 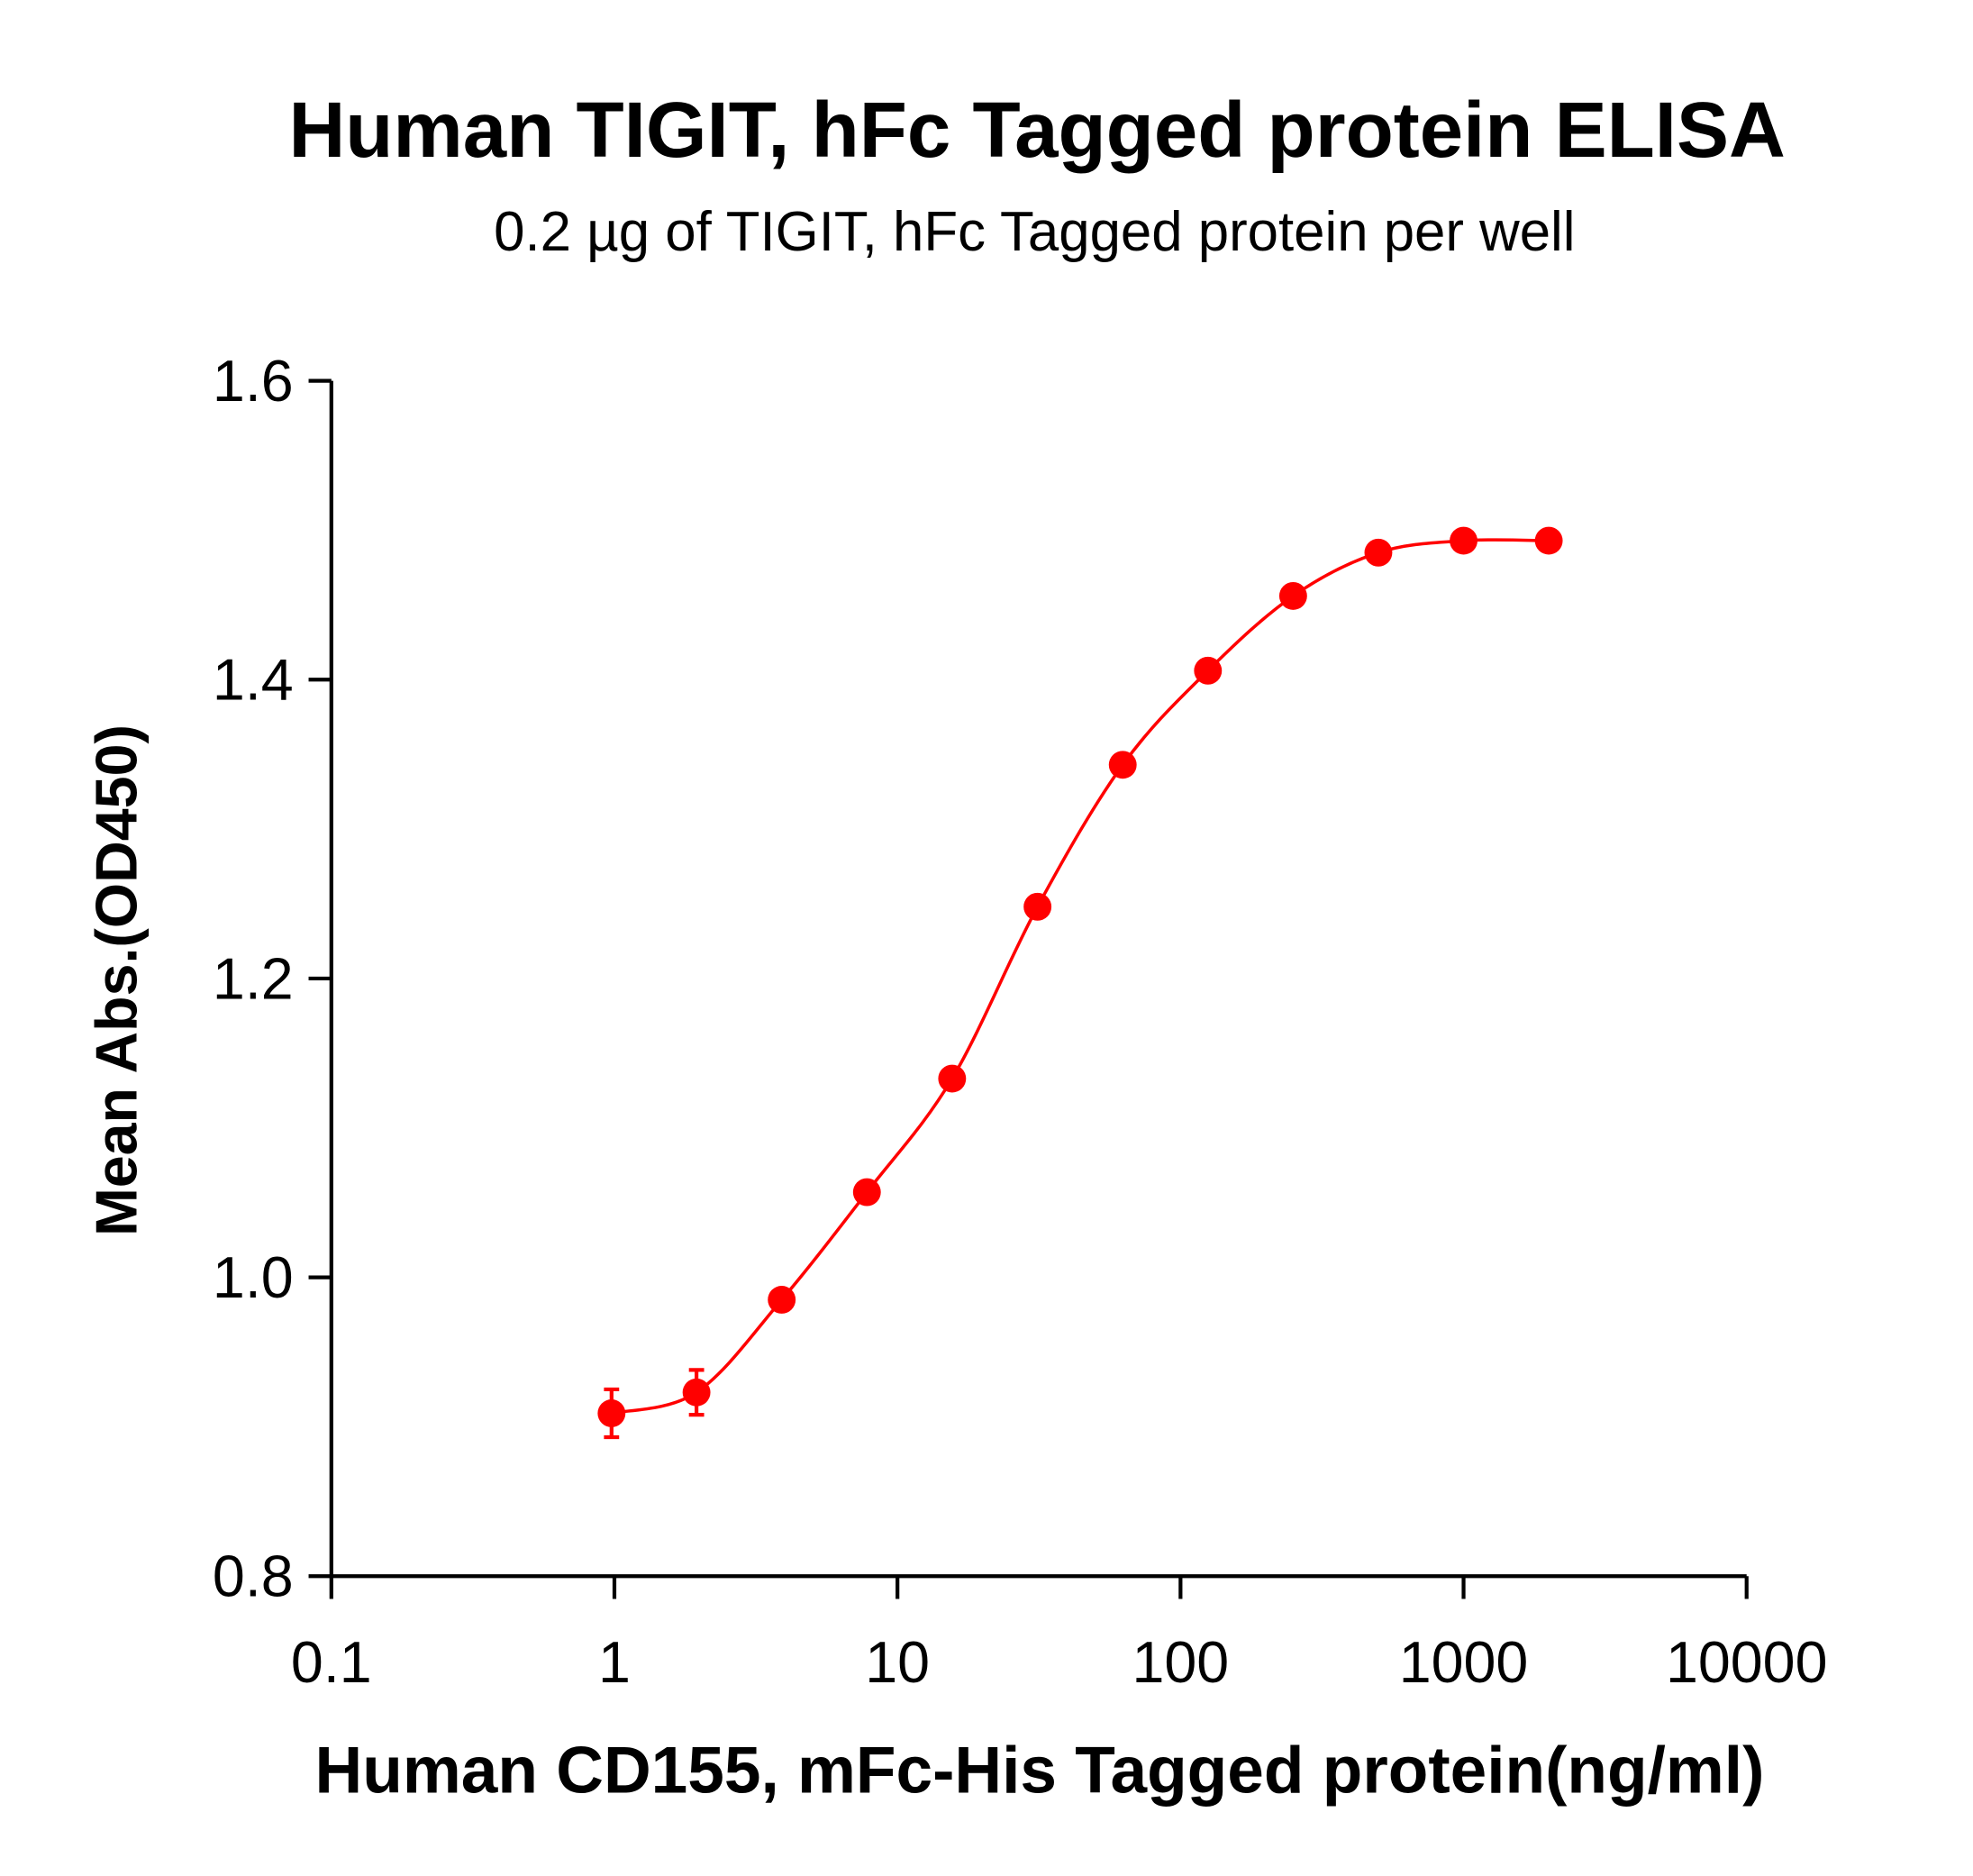 I want to click on y-tick-label: 1.6, so click(x=253, y=381).